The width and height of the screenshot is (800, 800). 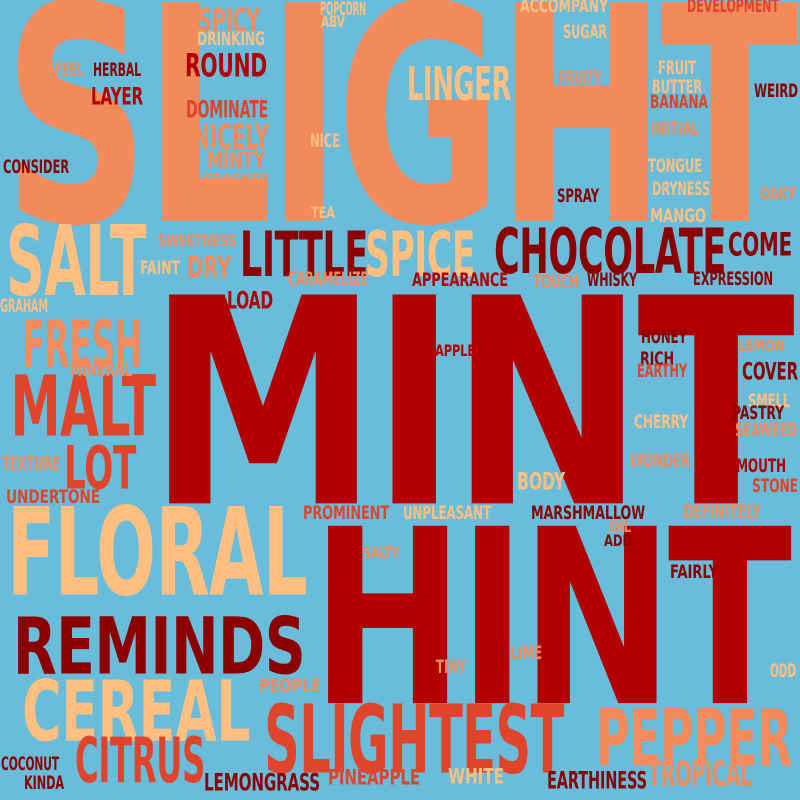 What do you see at coordinates (44, 783) in the screenshot?
I see `word-kinda: KINDA` at bounding box center [44, 783].